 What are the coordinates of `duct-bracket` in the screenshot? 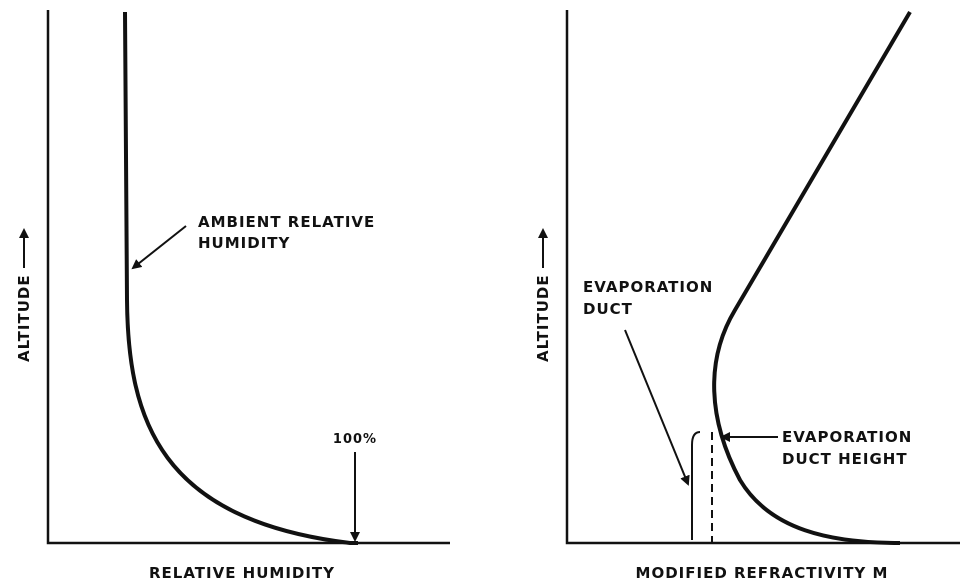 It's located at (696, 485).